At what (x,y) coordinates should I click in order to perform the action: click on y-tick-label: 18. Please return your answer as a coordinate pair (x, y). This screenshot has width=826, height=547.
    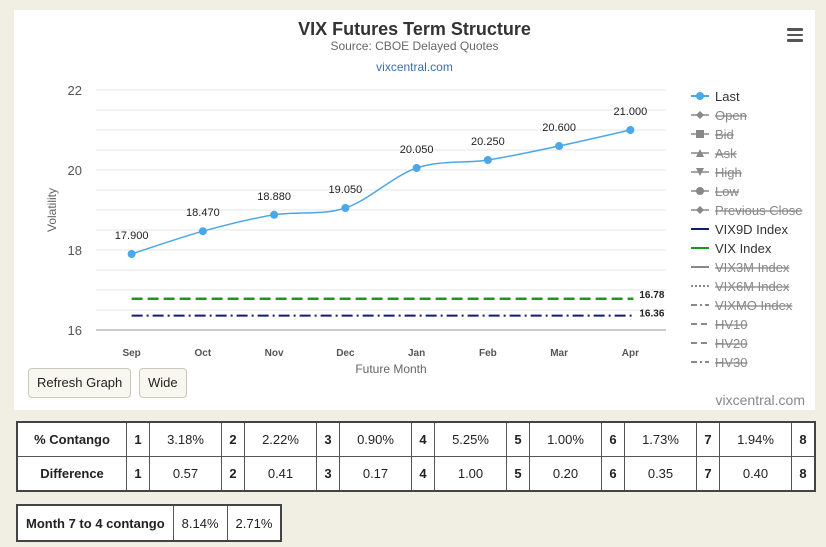
    Looking at the image, I should click on (75, 250).